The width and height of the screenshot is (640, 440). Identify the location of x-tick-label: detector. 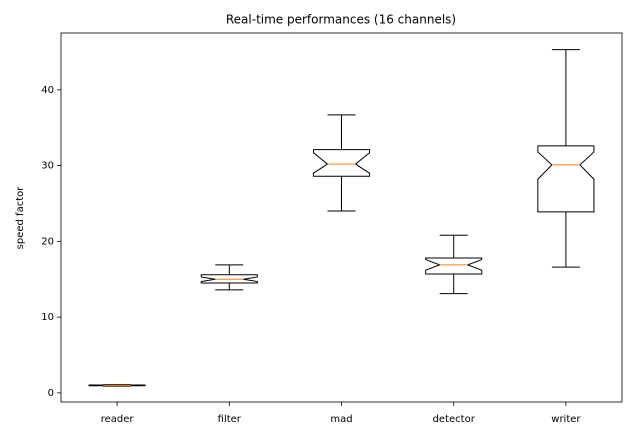
(454, 419).